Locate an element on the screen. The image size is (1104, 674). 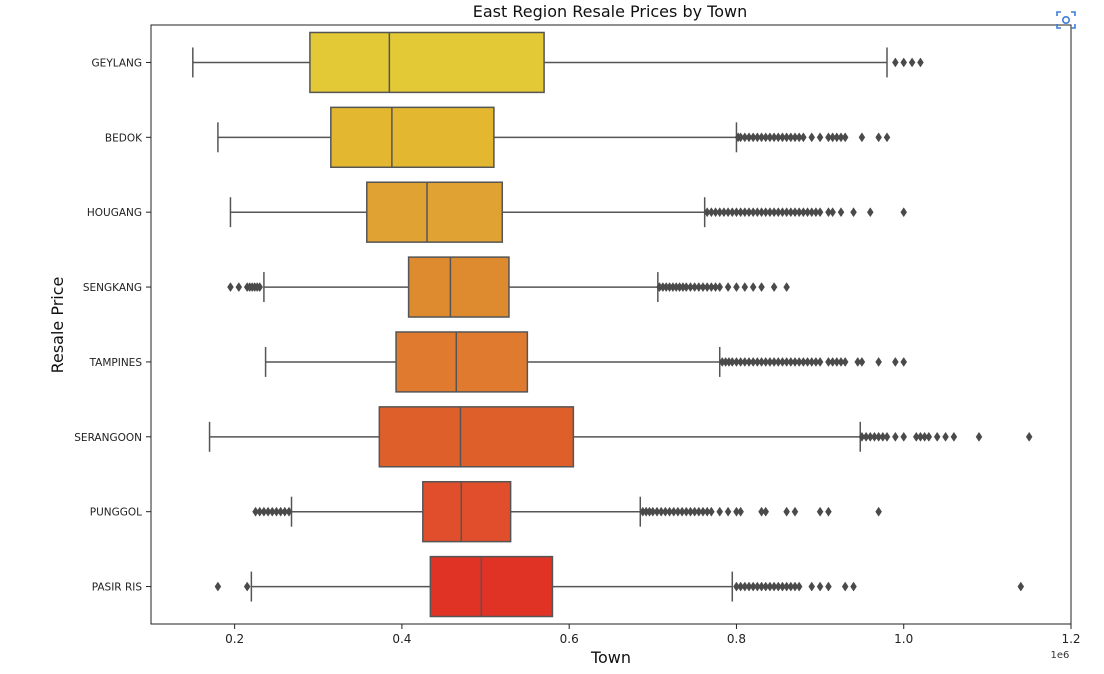
x-tick-label: 1.2 is located at coordinates (1070, 639).